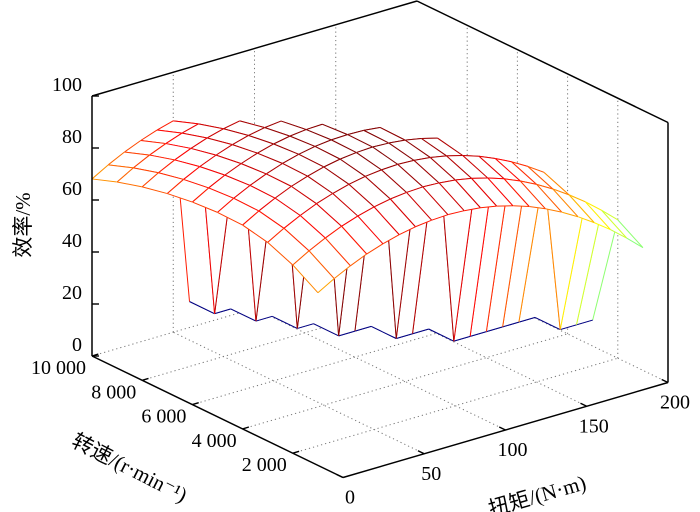  Describe the element at coordinates (72, 241) in the screenshot. I see `z-tick-label: 40` at that location.